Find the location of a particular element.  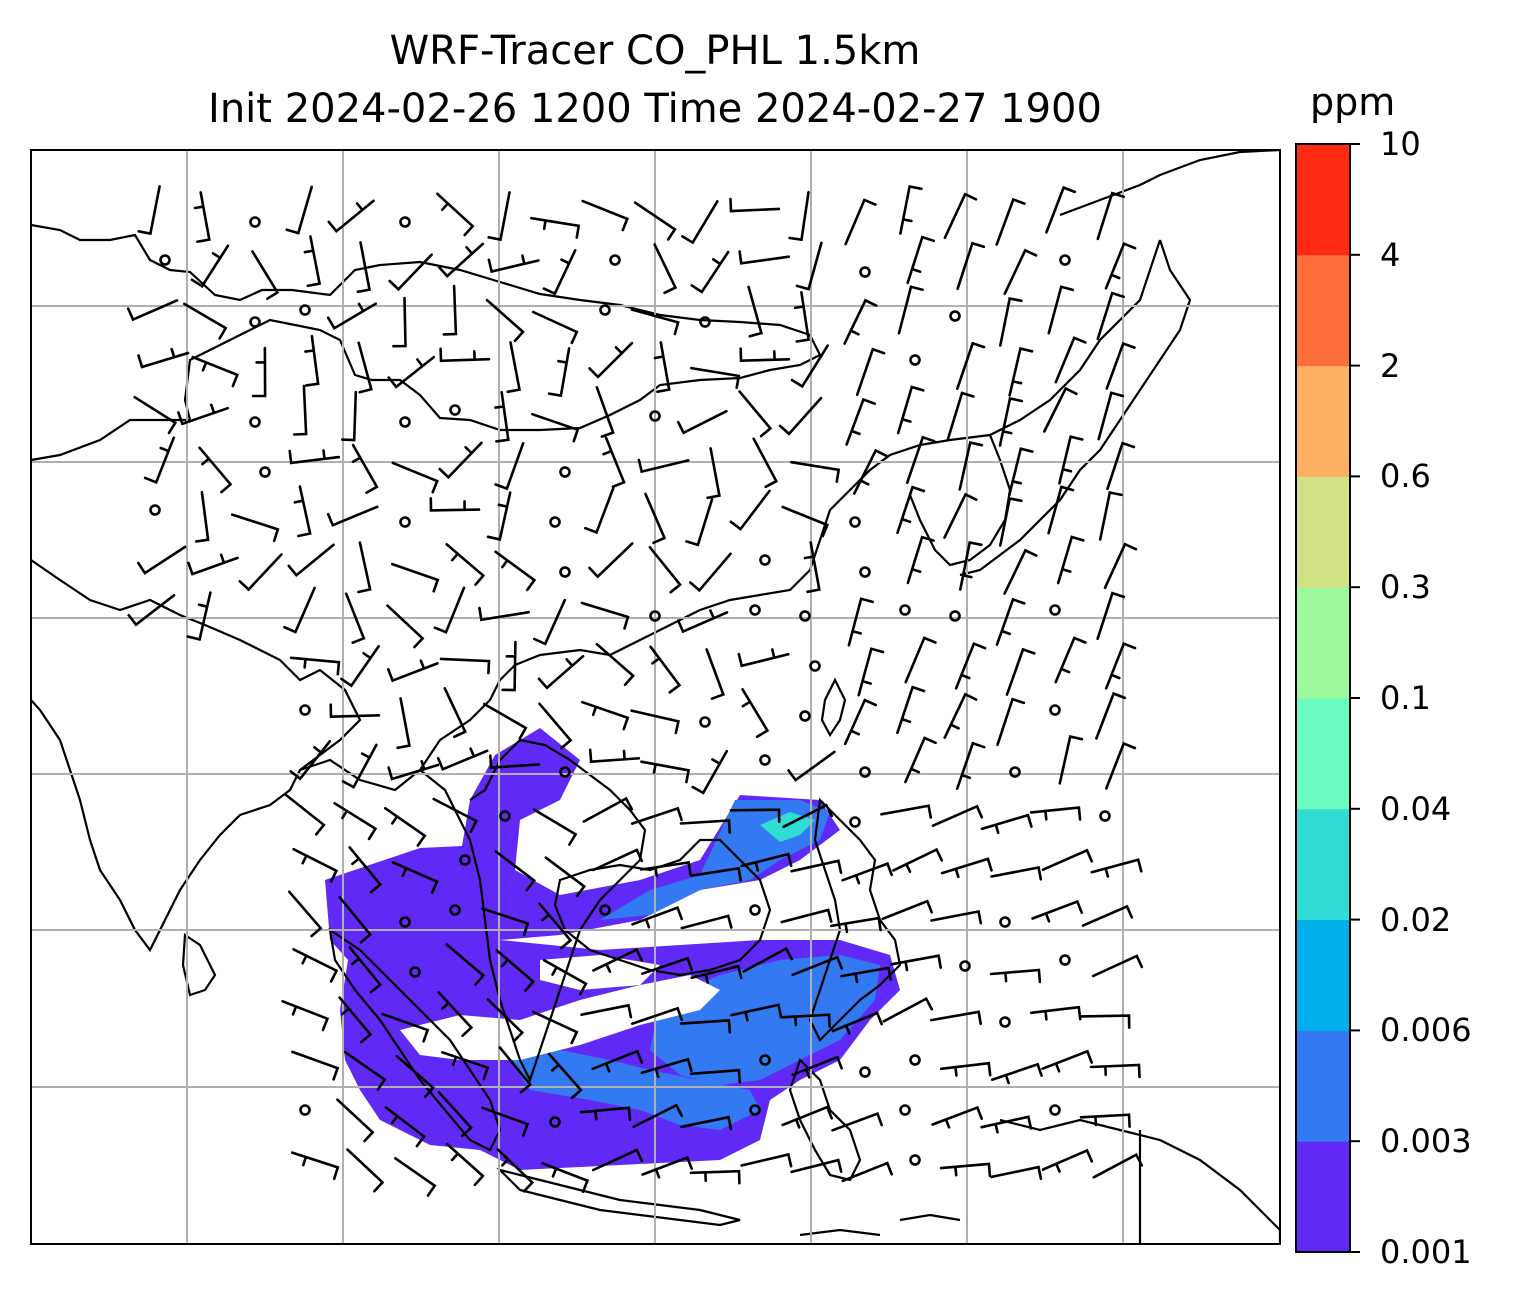

coastline-bengal is located at coordinates (455, 720).